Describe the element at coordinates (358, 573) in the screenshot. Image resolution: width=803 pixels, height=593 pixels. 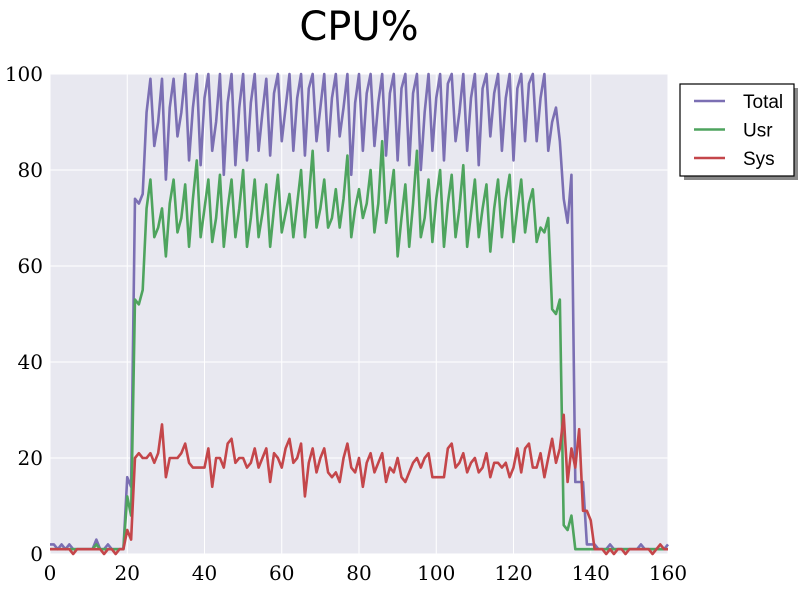
I see `x-tick-label: 80` at that location.